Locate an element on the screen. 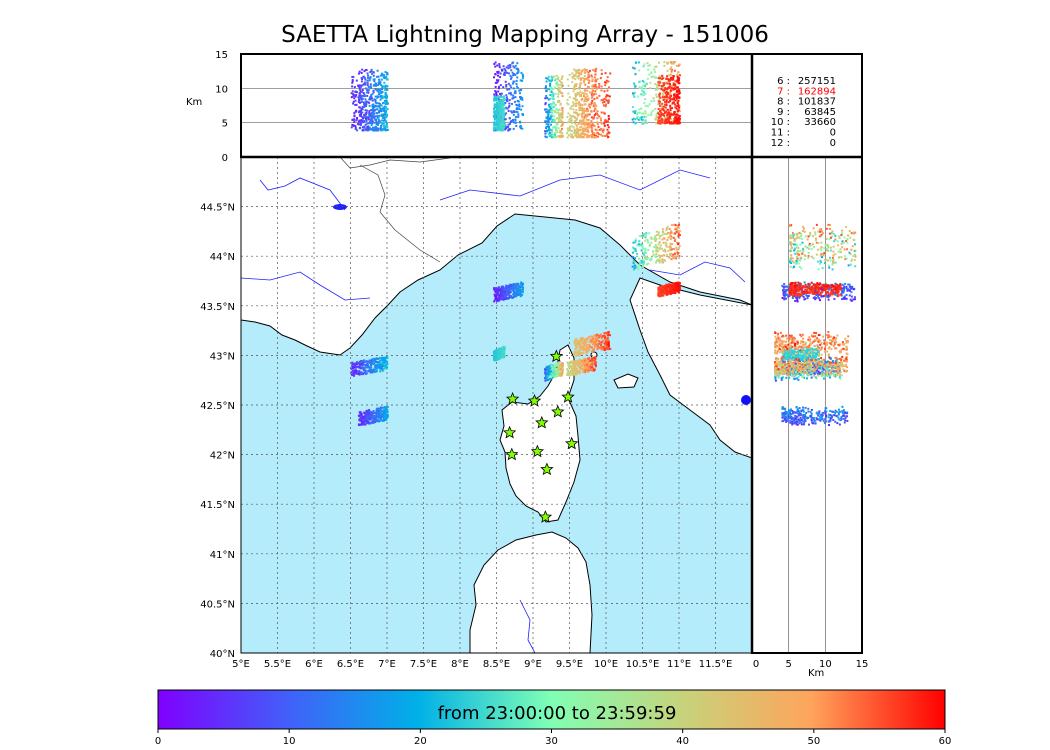 This screenshot has height=750, width=1050. station-star is located at coordinates (534, 400).